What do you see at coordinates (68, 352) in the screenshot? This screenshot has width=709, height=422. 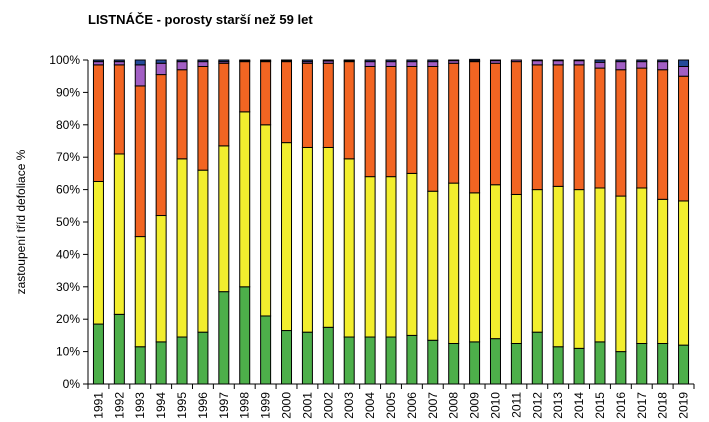 I see `y-tick-label: 10%` at bounding box center [68, 352].